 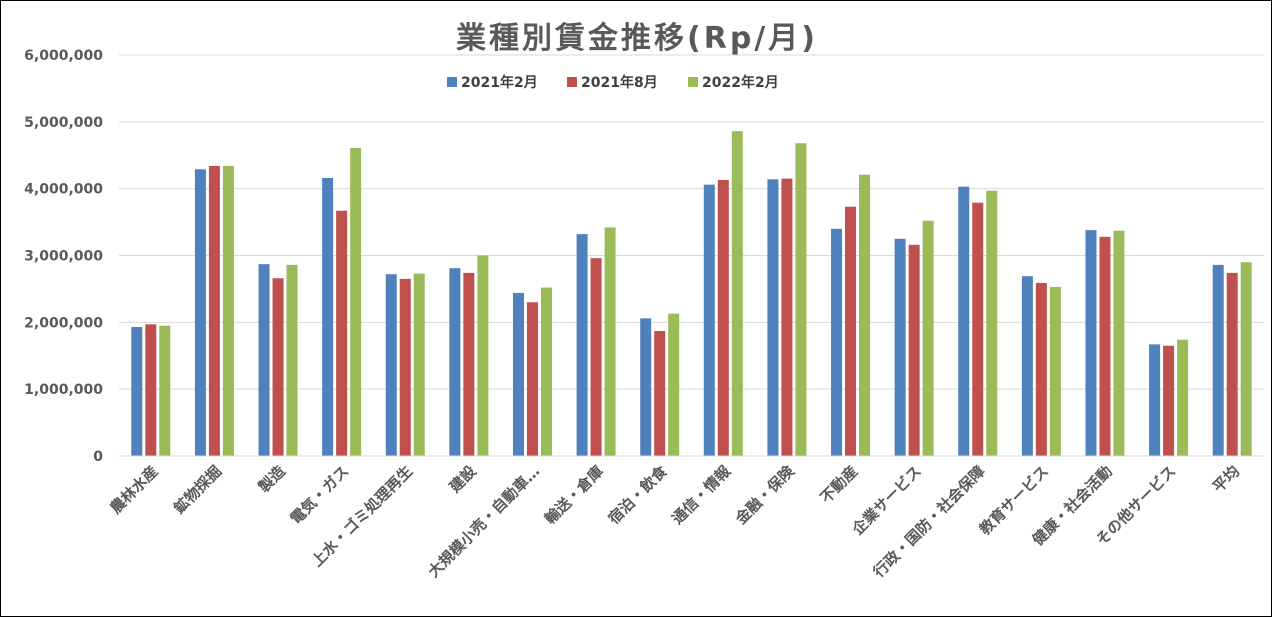 I want to click on y-tick-label: 5,000,000, so click(x=63, y=123).